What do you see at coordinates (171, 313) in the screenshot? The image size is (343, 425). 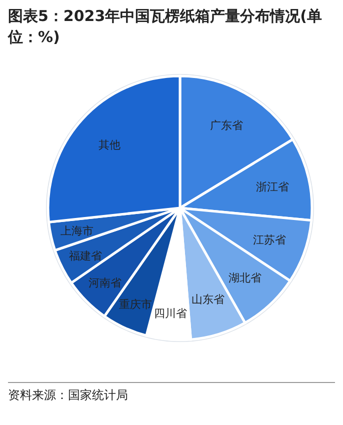 I see `slice-label: 四川省` at bounding box center [171, 313].